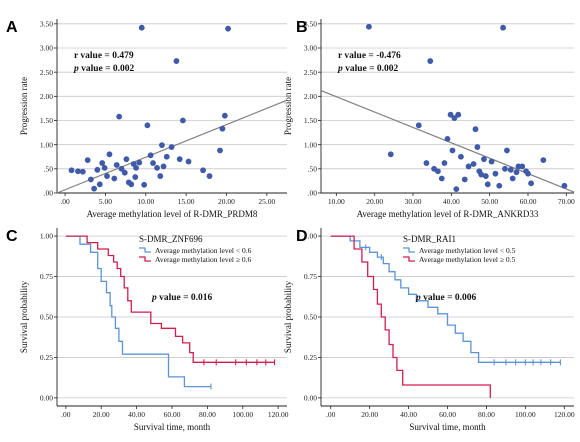 This screenshot has width=580, height=442. What do you see at coordinates (467, 259) in the screenshot?
I see `legend-entry: Average methylation level ≥ 0.5` at bounding box center [467, 259].